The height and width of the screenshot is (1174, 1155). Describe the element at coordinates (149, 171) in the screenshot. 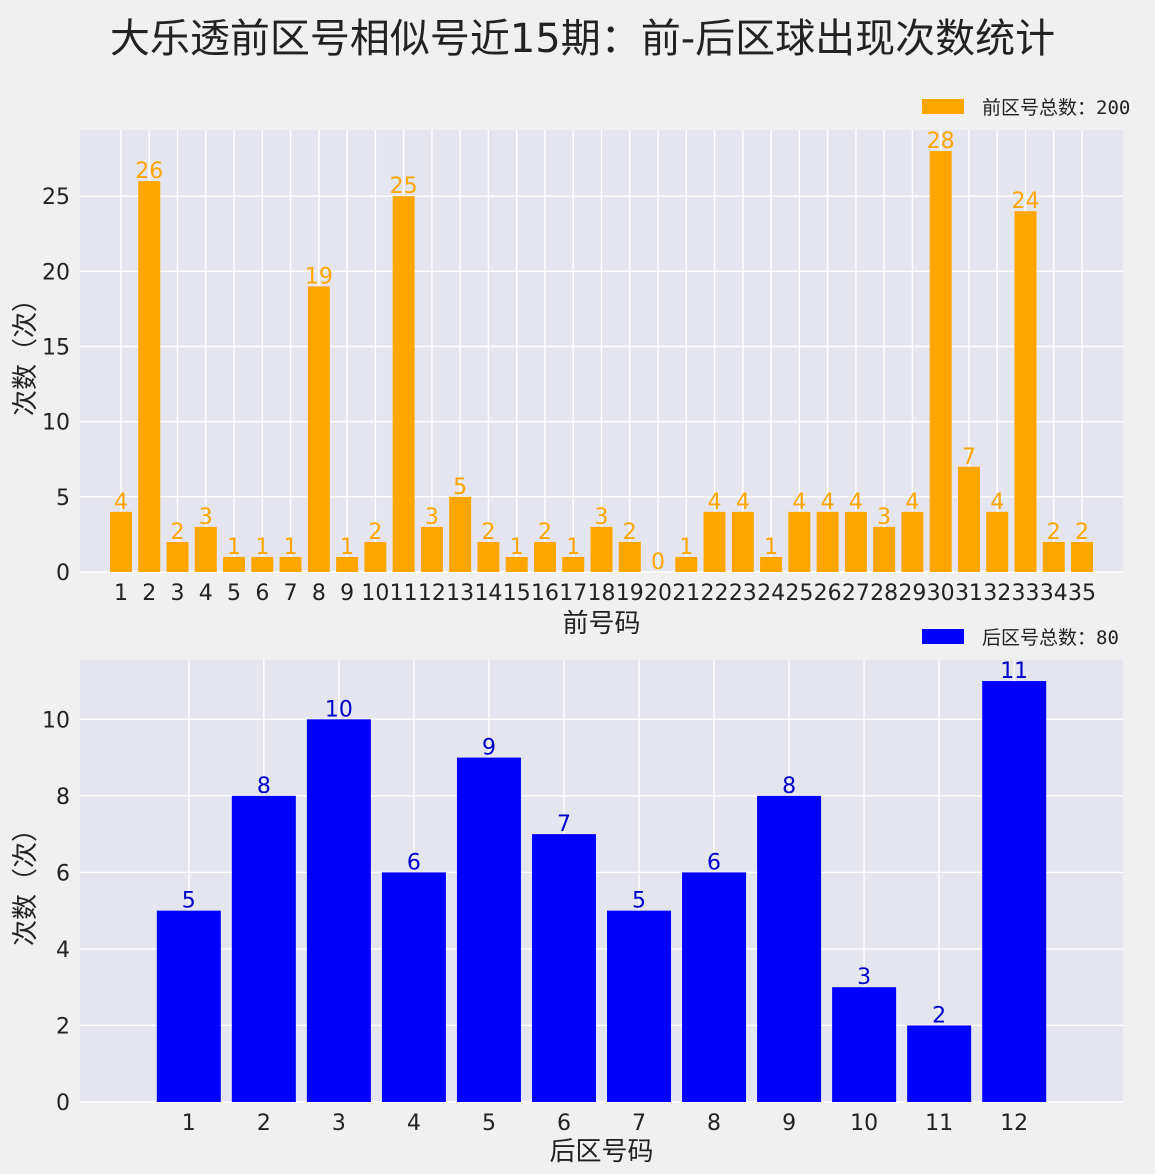

I see `front-bar-value-label: 26` at that location.